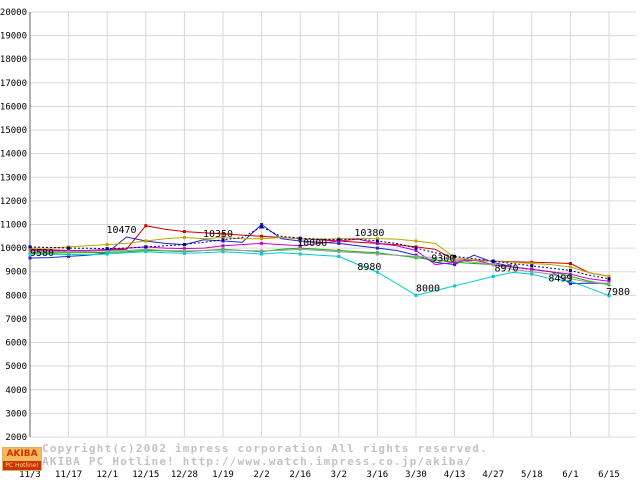  Describe the element at coordinates (13, 226) in the screenshot. I see `y-axis-label: 11000` at that location.